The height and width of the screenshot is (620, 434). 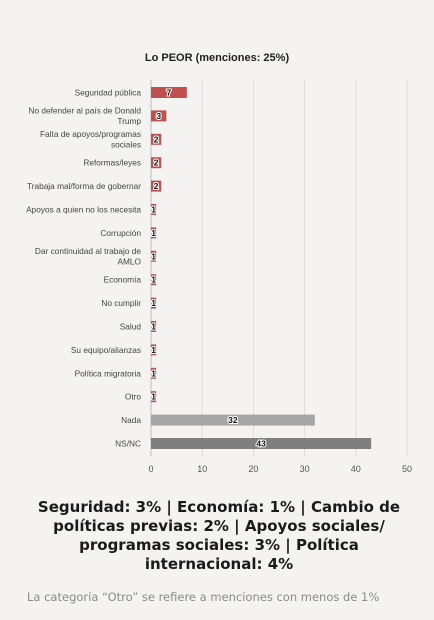 What do you see at coordinates (356, 469) in the screenshot?
I see `x-tick-label: 40` at bounding box center [356, 469].